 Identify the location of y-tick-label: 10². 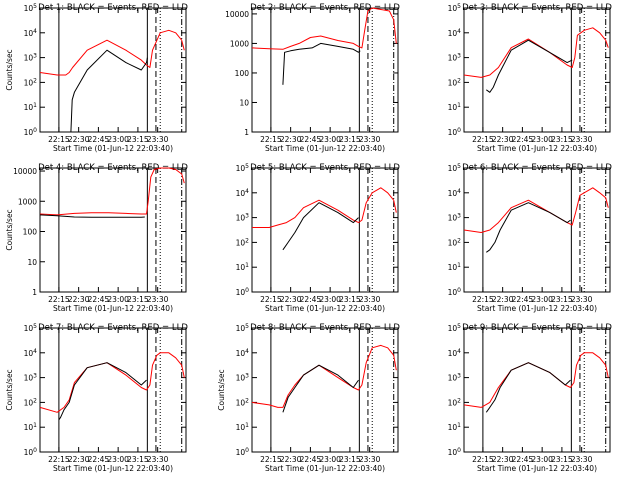
(455, 82).